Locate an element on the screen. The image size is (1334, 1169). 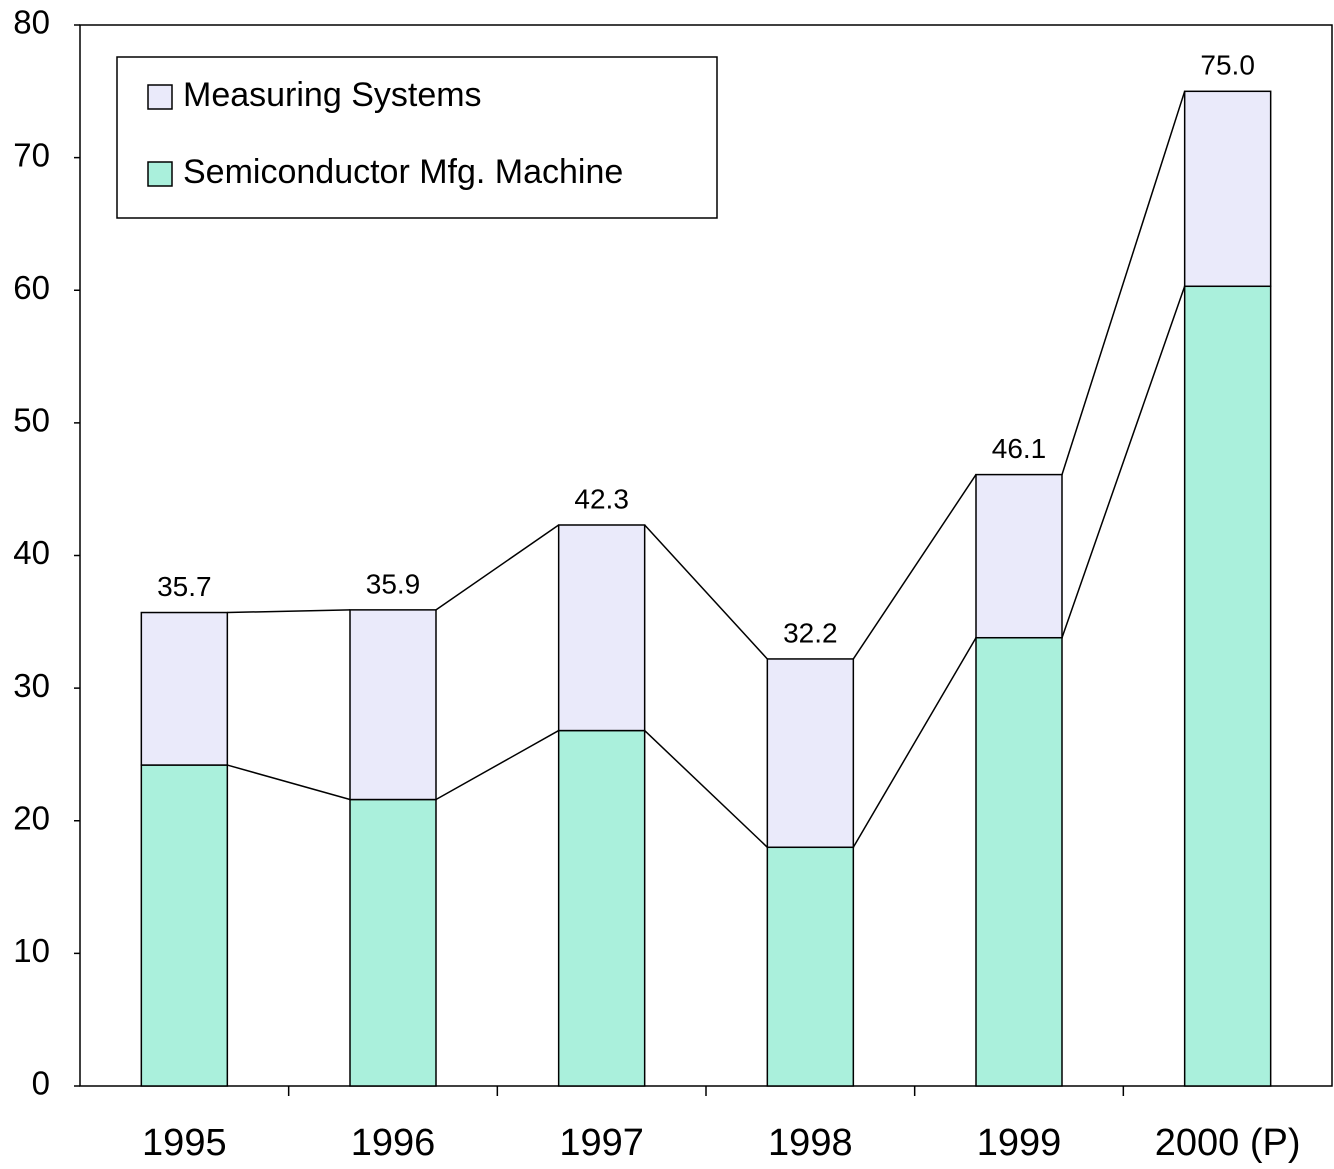
x-tick-label: 1997 is located at coordinates (601, 1143).